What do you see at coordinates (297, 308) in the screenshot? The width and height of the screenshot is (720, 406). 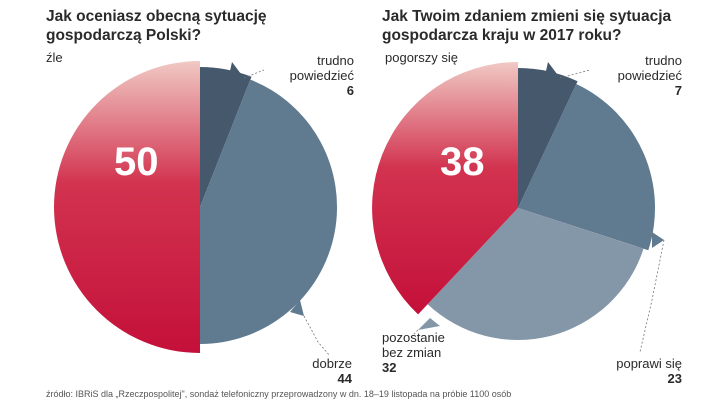 I see `chart1-notch-dobrze` at bounding box center [297, 308].